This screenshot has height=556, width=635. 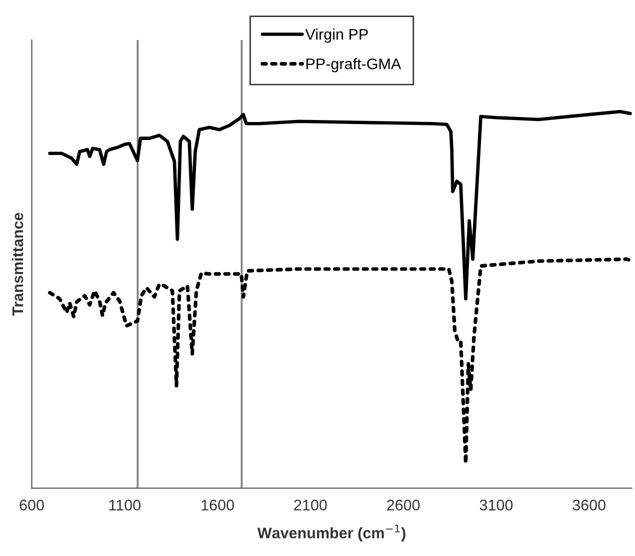 What do you see at coordinates (354, 65) in the screenshot?
I see `legend-label: PP-graft-GMA` at bounding box center [354, 65].